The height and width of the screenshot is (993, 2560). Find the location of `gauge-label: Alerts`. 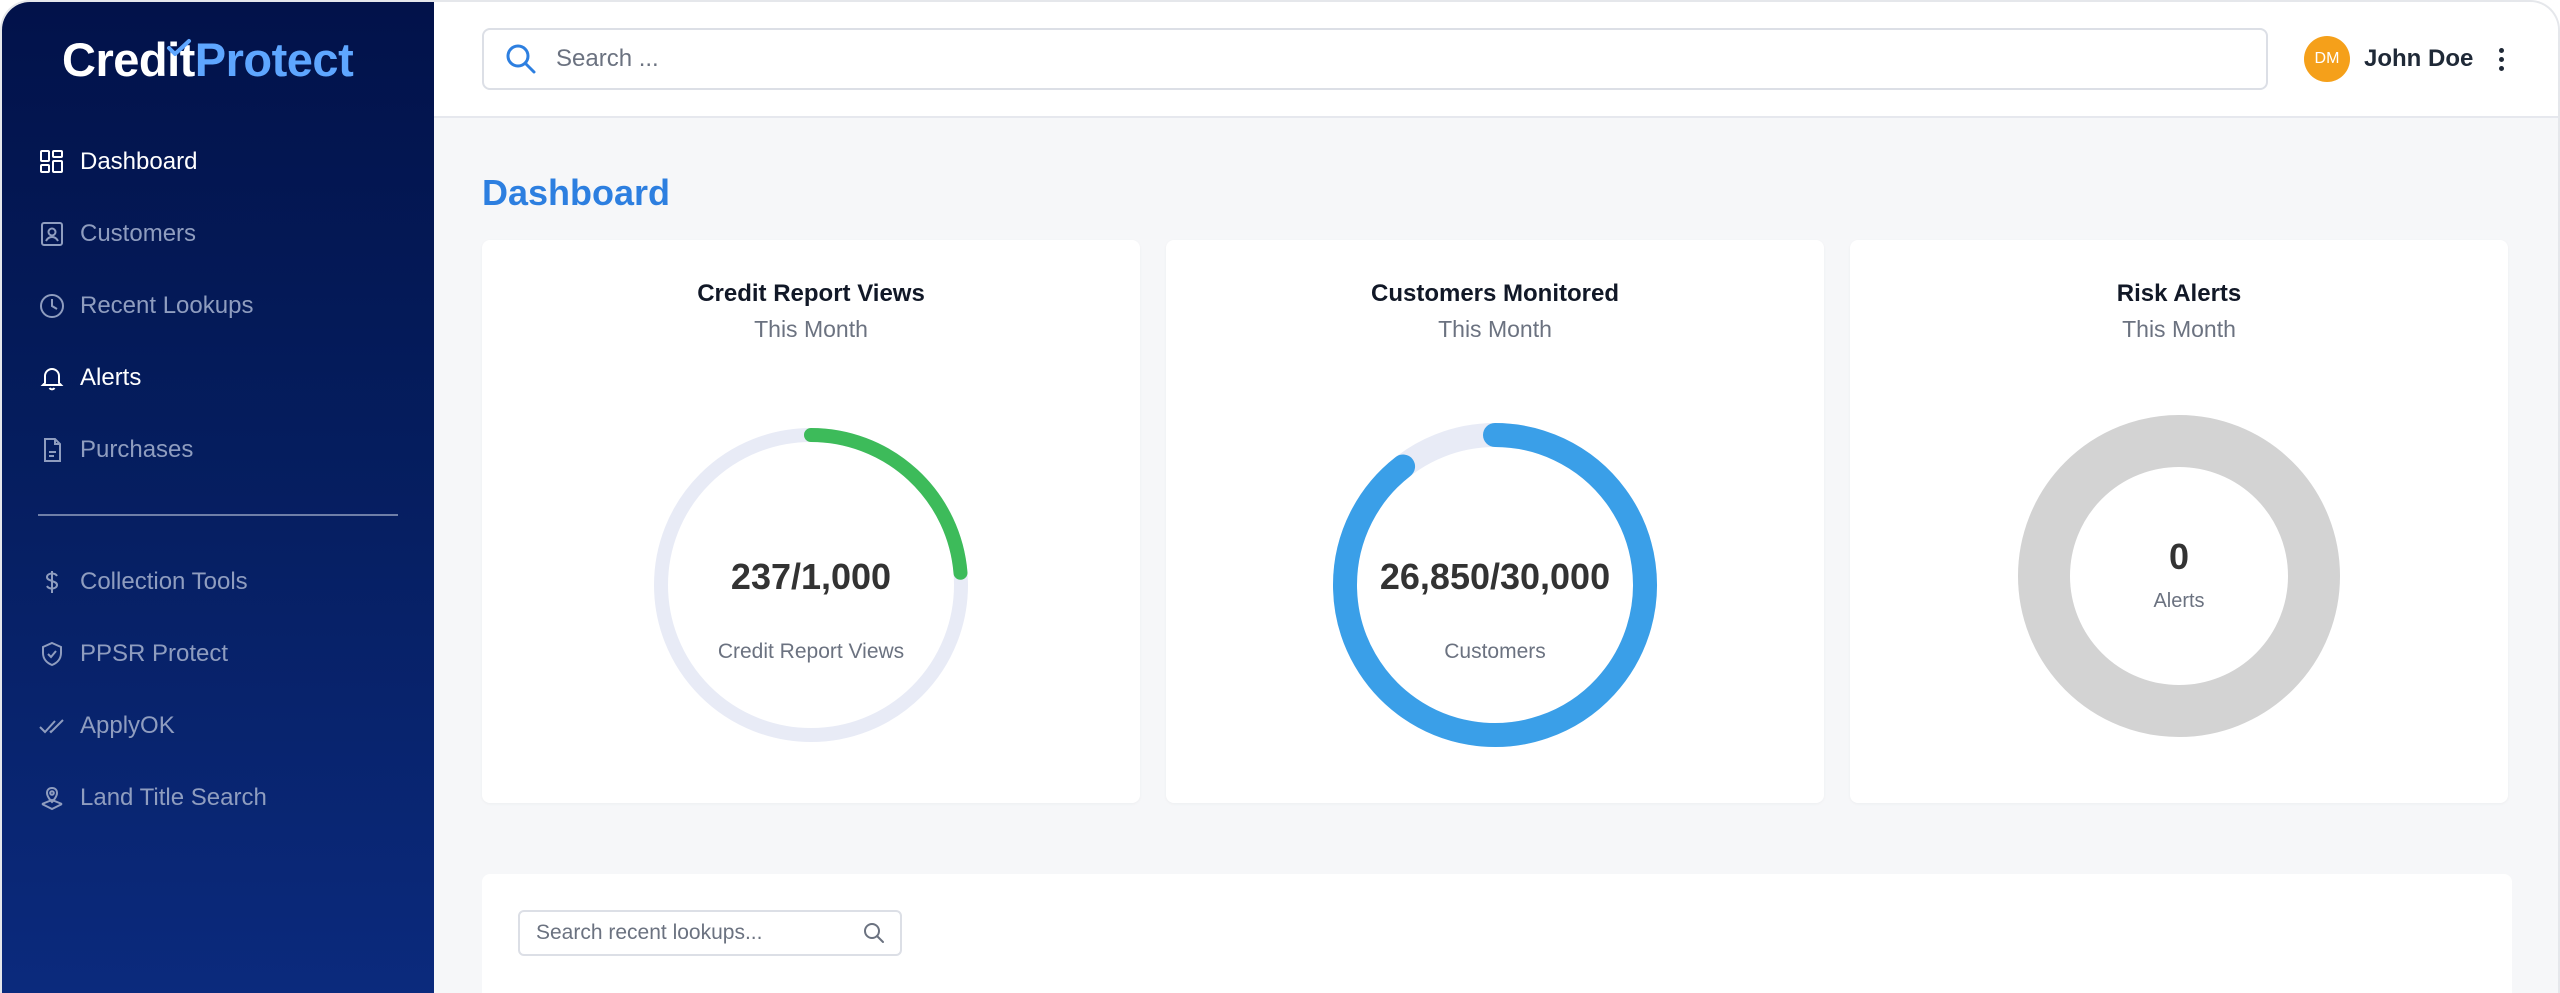

gauge-label: Alerts is located at coordinates (2179, 601).